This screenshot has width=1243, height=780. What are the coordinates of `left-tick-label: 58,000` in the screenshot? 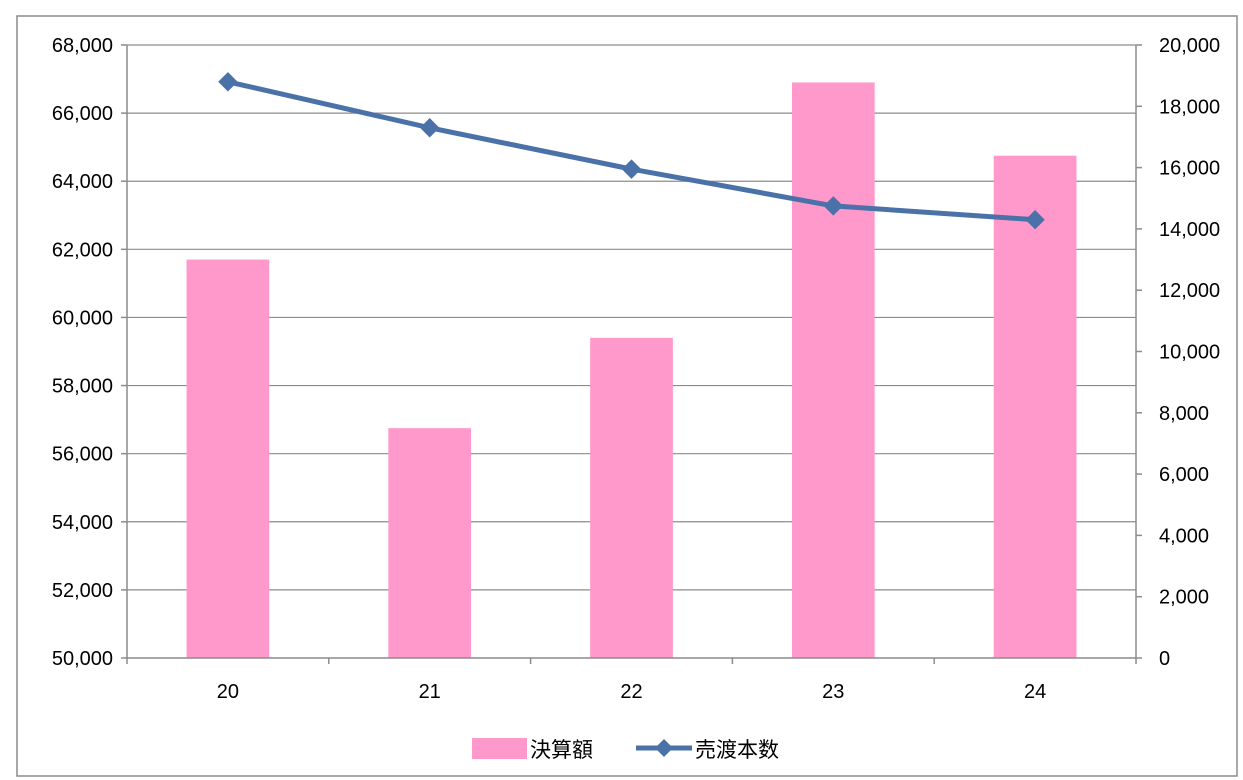 It's located at (82, 387).